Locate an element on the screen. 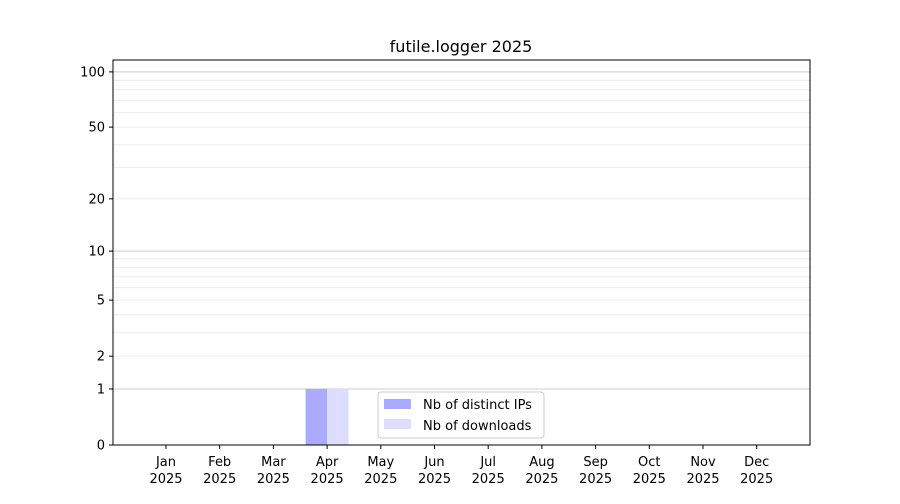 This screenshot has width=900, height=504. x-tick-label-month: Nov is located at coordinates (703, 462).